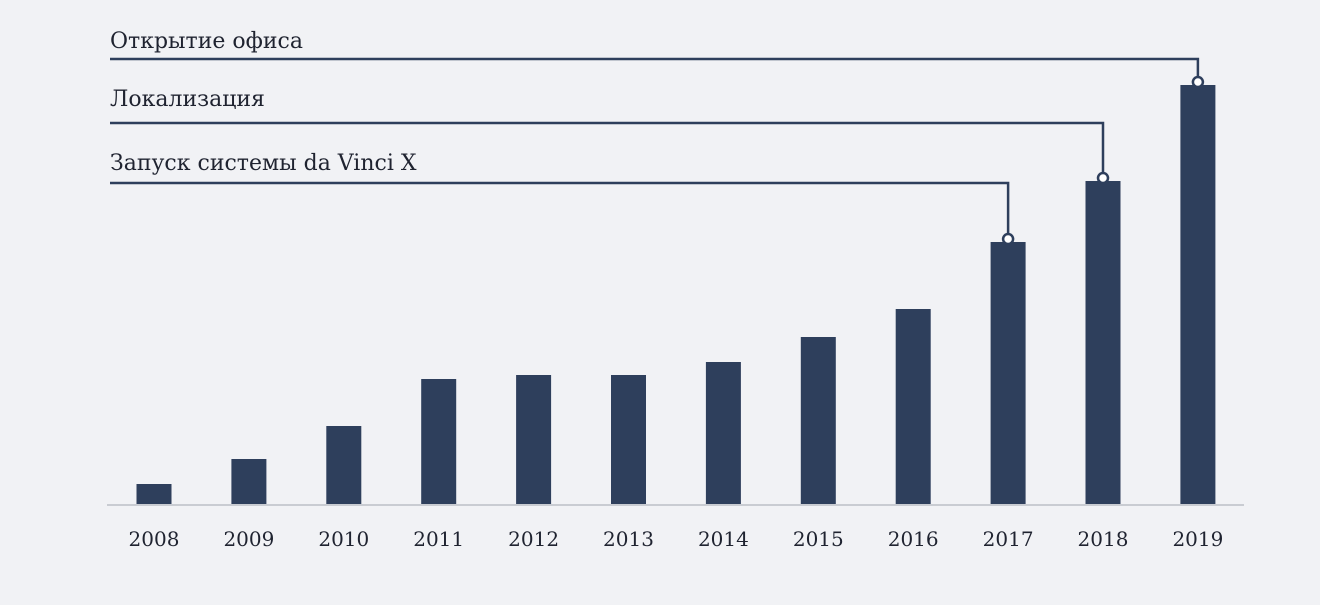  I want to click on bar-2009, so click(249, 481).